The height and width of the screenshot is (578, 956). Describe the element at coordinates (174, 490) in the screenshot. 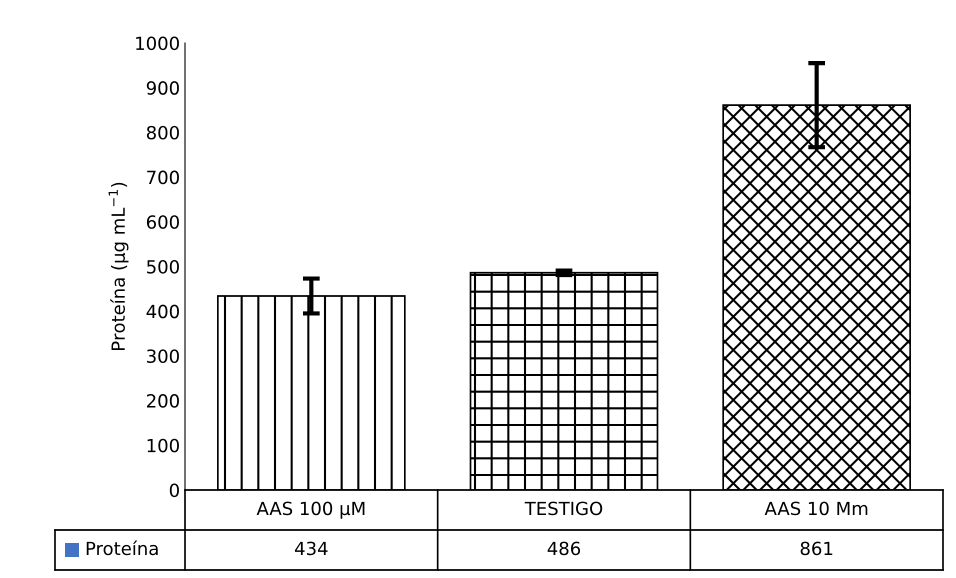

I see `y-tick-label: 0` at that location.